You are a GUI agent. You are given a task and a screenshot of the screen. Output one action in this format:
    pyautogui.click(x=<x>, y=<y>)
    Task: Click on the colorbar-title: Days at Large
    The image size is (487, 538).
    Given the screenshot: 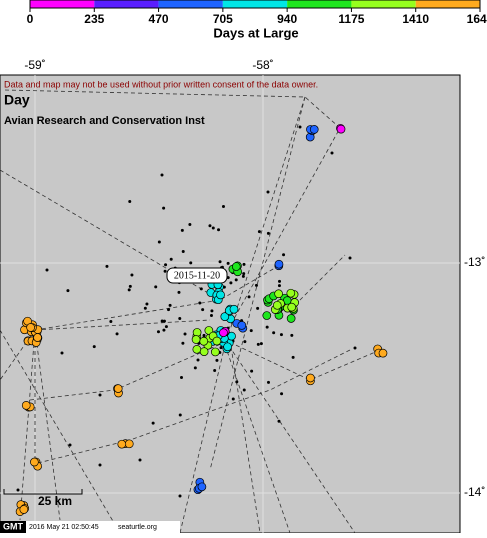 What is the action you would take?
    pyautogui.click(x=255, y=32)
    